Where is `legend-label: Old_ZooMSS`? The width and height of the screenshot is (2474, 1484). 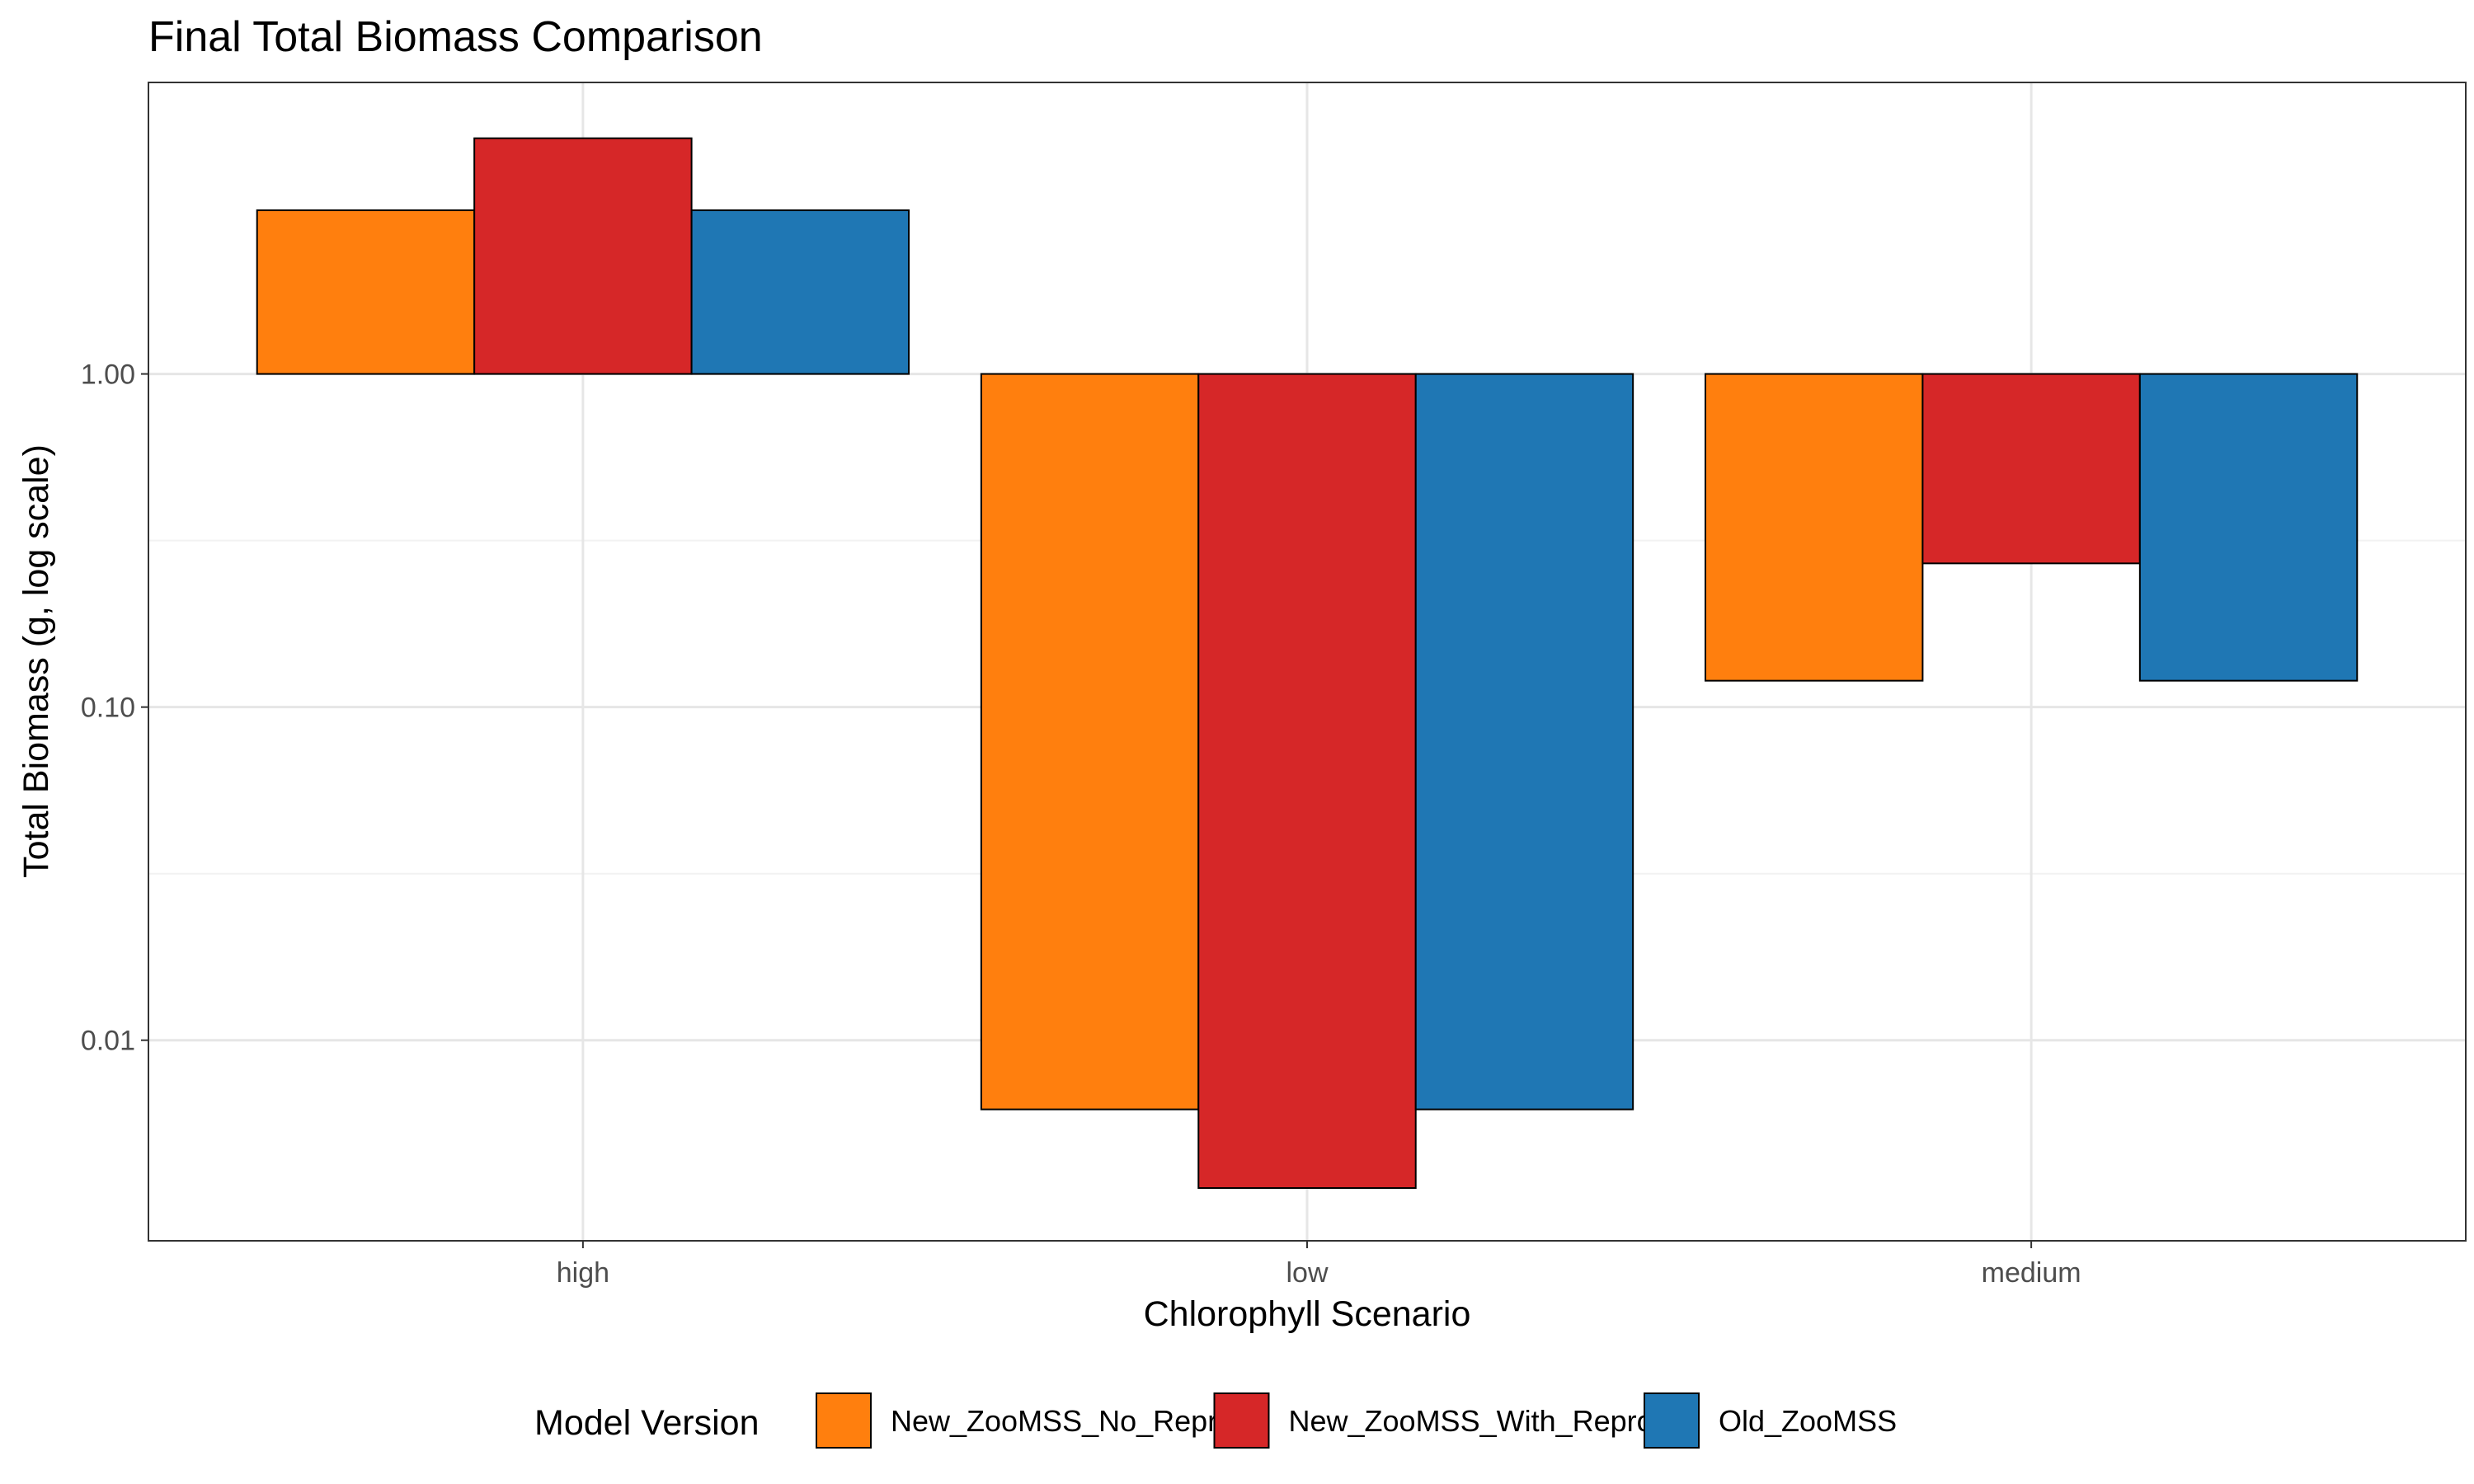 legend-label: Old_ZooMSS is located at coordinates (1808, 1421).